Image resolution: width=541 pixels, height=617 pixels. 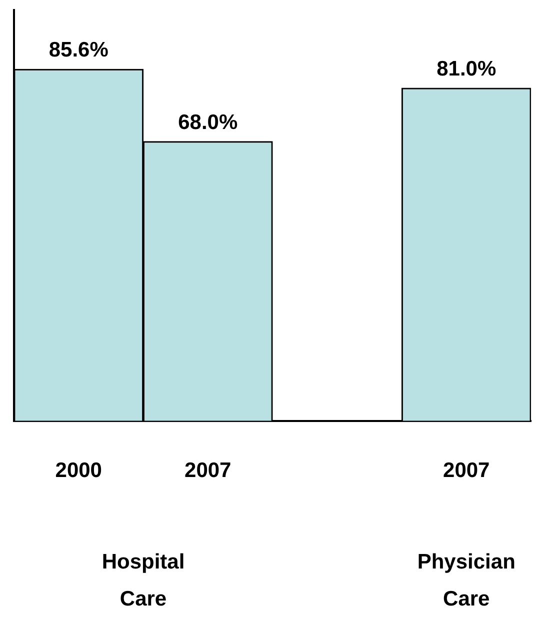 What do you see at coordinates (466, 68) in the screenshot?
I see `data-label: 81.0%` at bounding box center [466, 68].